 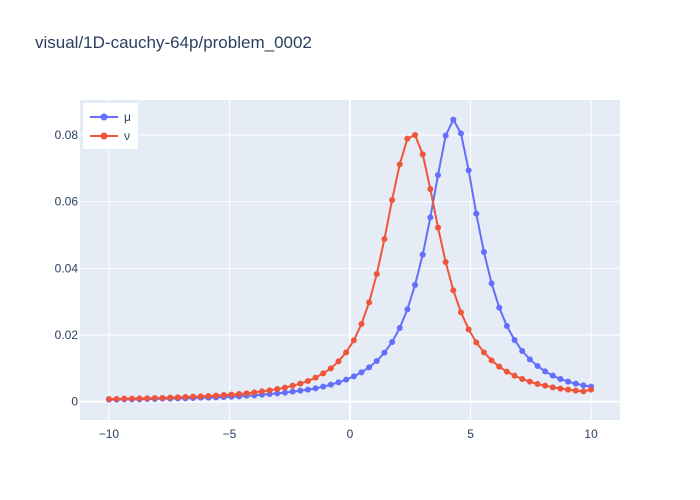 I want to click on y-tick-label: 0.04, so click(x=67, y=268).